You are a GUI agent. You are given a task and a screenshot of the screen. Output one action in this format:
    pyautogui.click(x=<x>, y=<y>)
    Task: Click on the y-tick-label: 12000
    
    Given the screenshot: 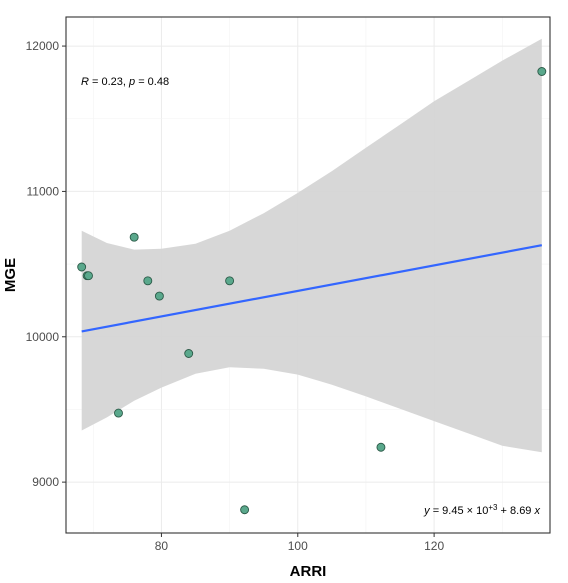 What is the action you would take?
    pyautogui.click(x=43, y=46)
    